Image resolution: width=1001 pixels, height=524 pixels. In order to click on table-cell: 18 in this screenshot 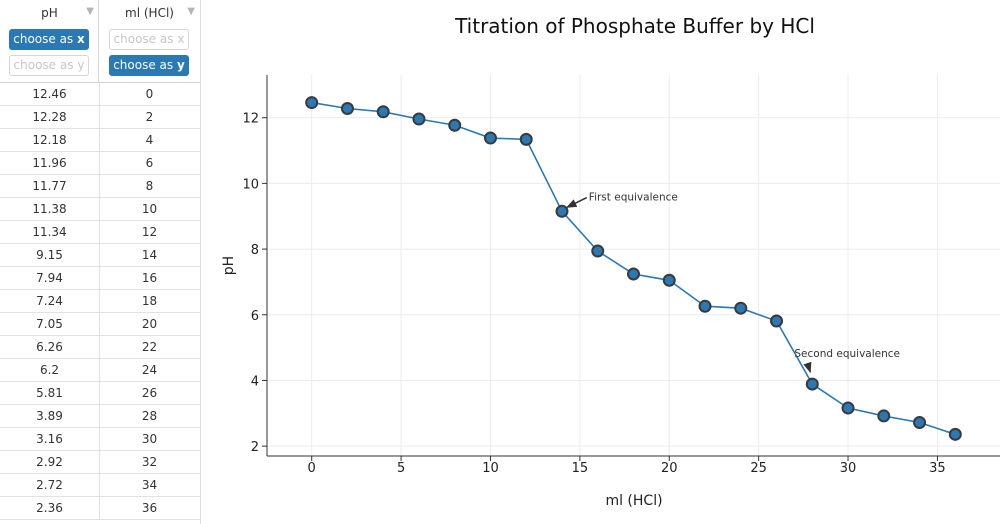, I will do `click(149, 301)`.